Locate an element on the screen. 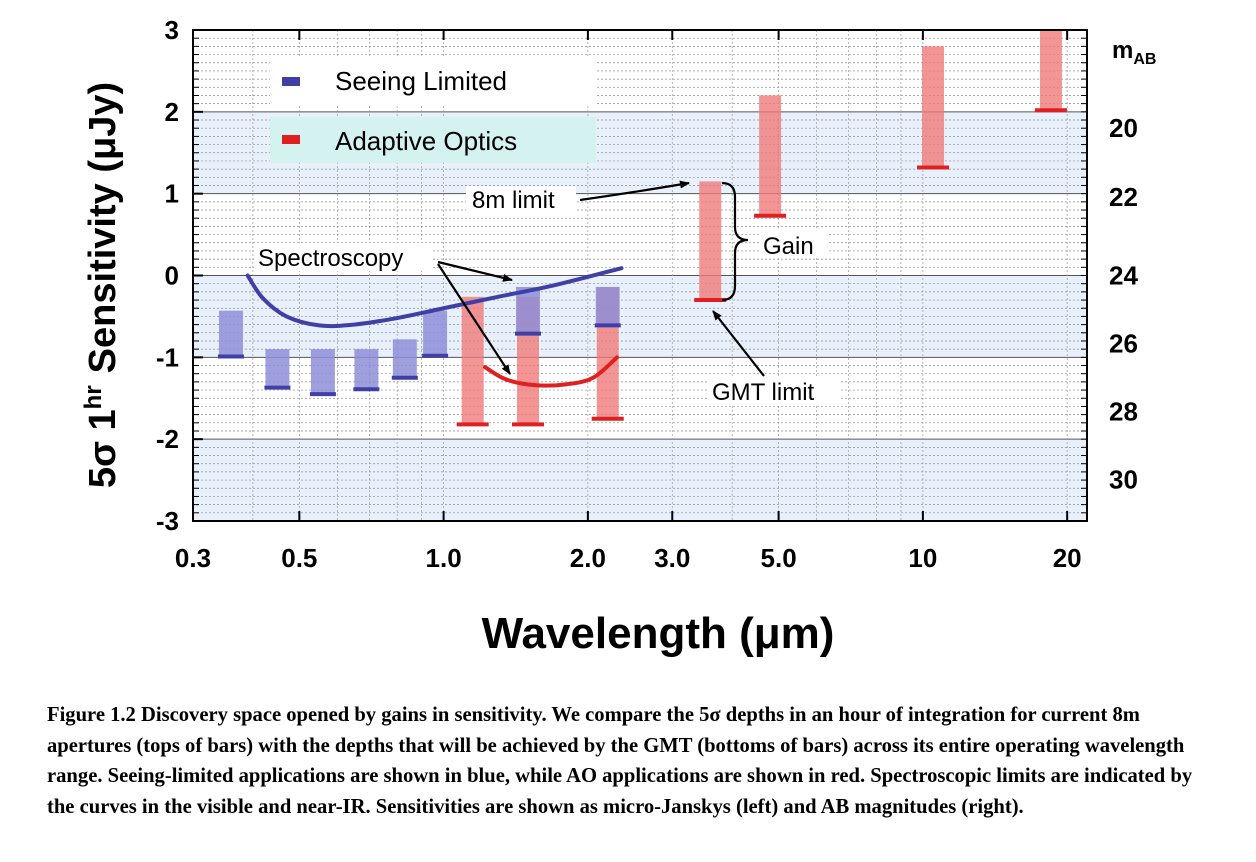 This screenshot has width=1256, height=862. arrow-8m-limit is located at coordinates (634, 191).